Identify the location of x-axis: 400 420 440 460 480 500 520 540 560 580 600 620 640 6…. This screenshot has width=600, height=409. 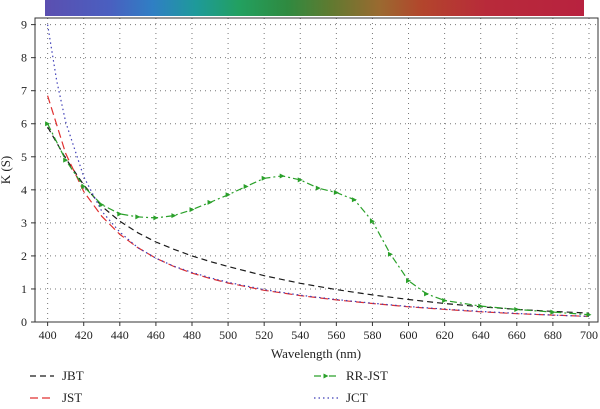
(318, 332).